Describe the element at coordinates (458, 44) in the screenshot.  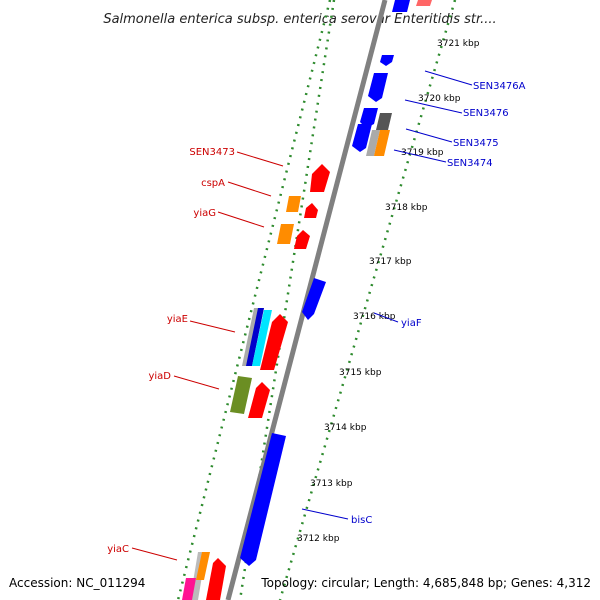
I see `tick-label: 3721 kbp` at that location.